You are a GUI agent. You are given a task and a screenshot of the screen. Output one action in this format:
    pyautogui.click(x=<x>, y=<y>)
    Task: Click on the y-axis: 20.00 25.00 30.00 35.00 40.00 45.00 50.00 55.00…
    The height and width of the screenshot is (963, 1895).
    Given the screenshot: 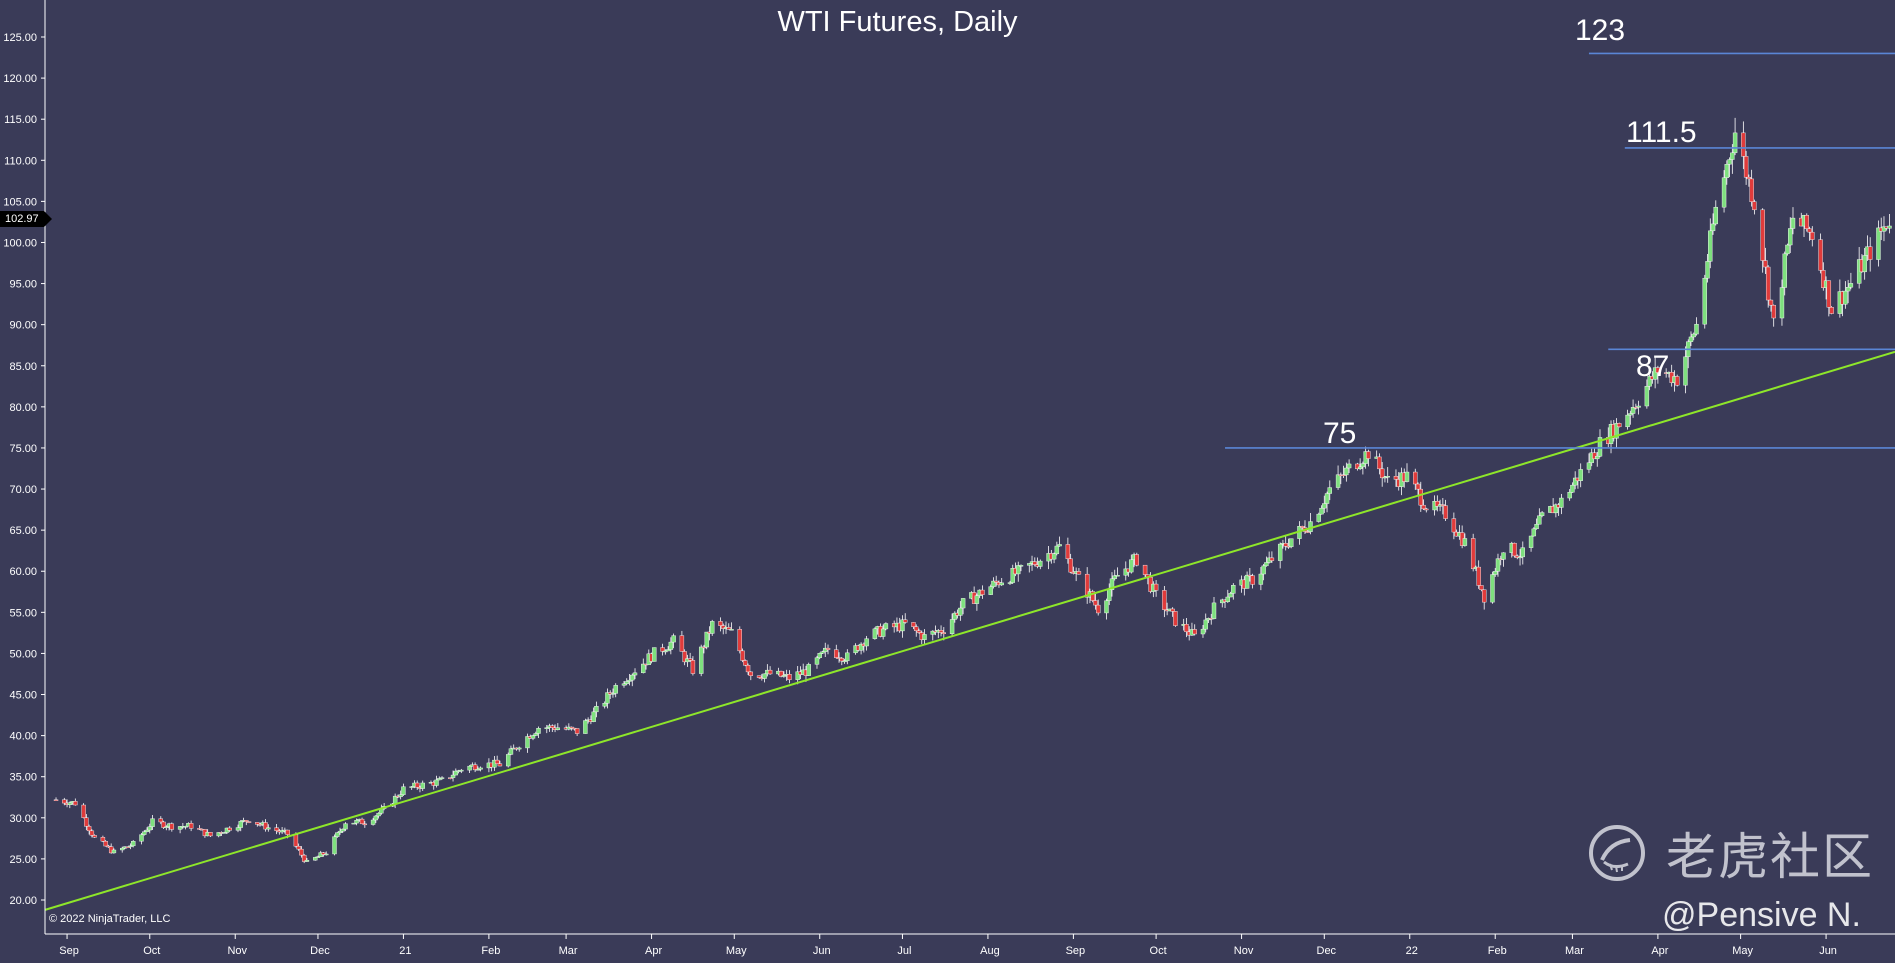 What is the action you would take?
    pyautogui.click(x=24, y=467)
    